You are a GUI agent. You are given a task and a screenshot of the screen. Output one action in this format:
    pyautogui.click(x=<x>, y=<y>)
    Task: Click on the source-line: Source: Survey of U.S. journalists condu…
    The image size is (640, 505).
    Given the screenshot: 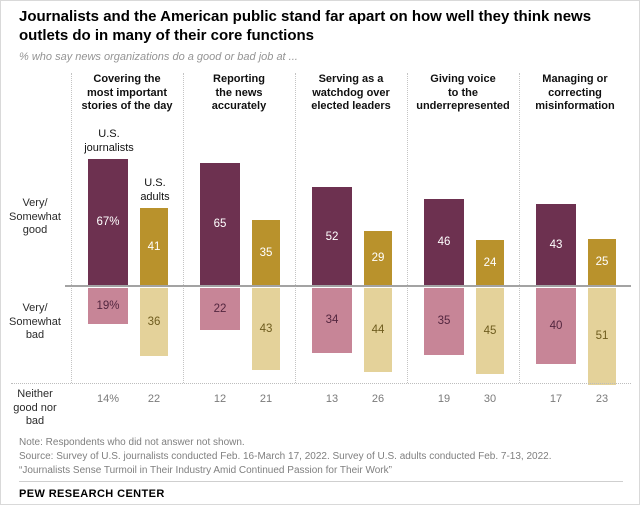 What is the action you would take?
    pyautogui.click(x=285, y=456)
    